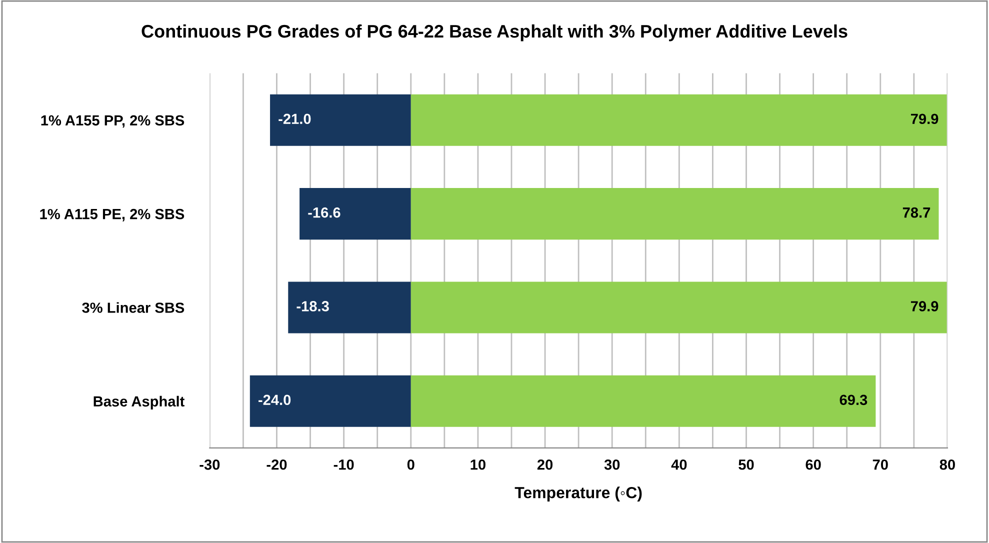 The height and width of the screenshot is (543, 989). I want to click on data-label: 78.7, so click(916, 212).